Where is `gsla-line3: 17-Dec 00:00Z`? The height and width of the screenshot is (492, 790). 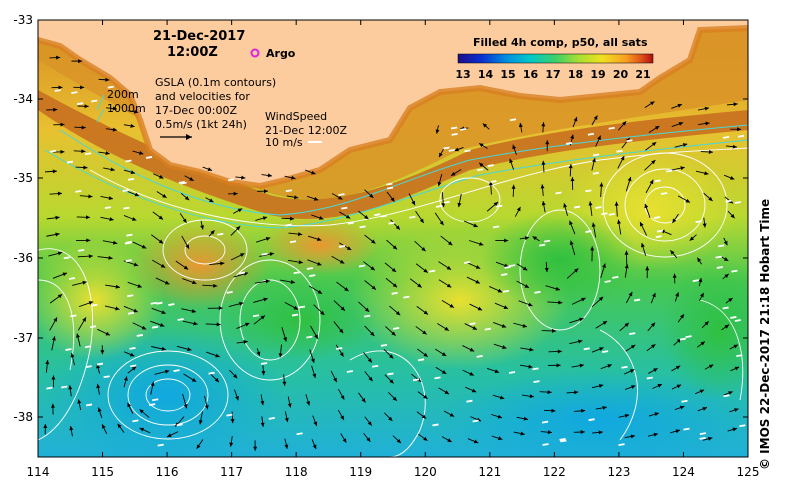
gsla-line3: 17-Dec 00:00Z is located at coordinates (196, 110).